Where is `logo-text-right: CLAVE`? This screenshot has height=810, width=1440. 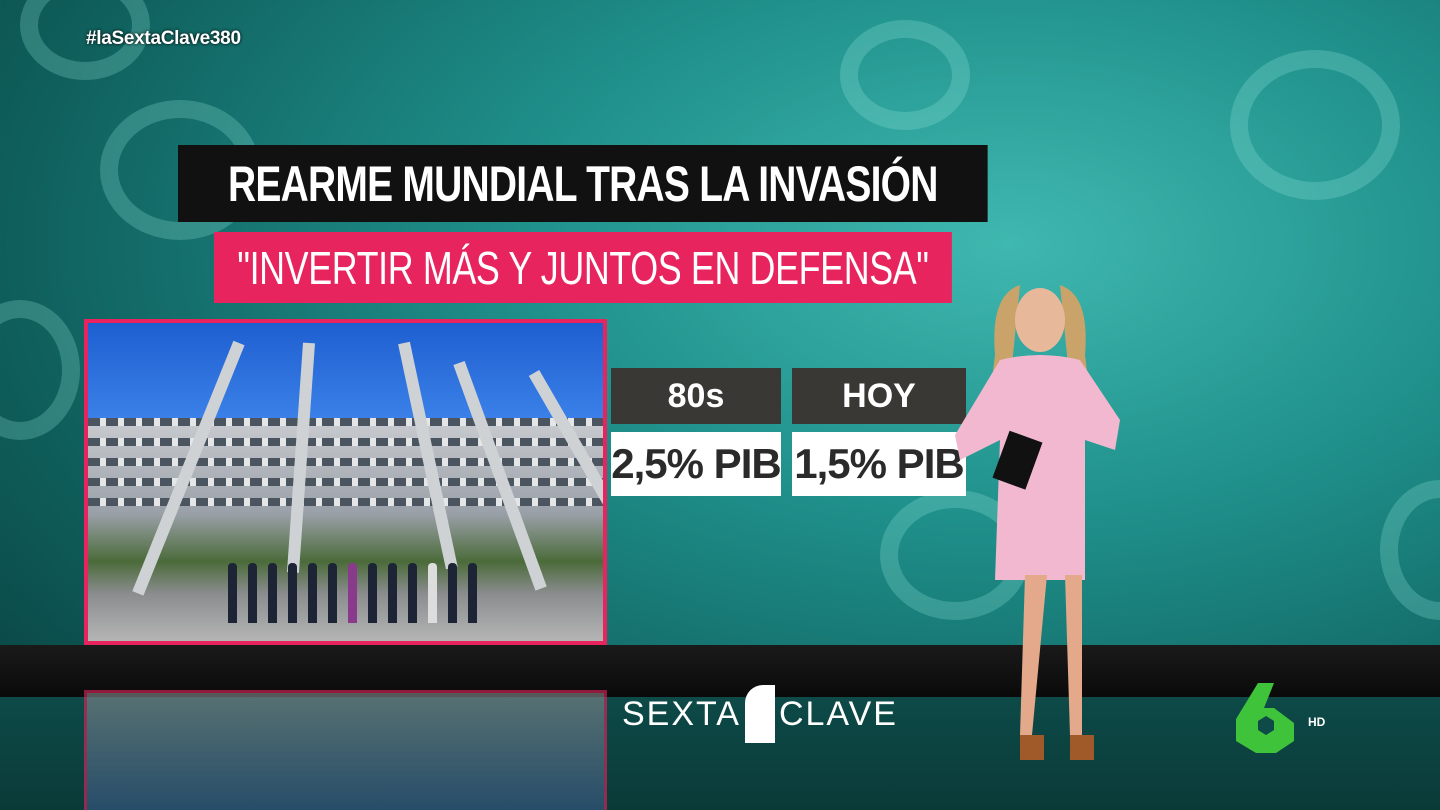
logo-text-right: CLAVE is located at coordinates (838, 713).